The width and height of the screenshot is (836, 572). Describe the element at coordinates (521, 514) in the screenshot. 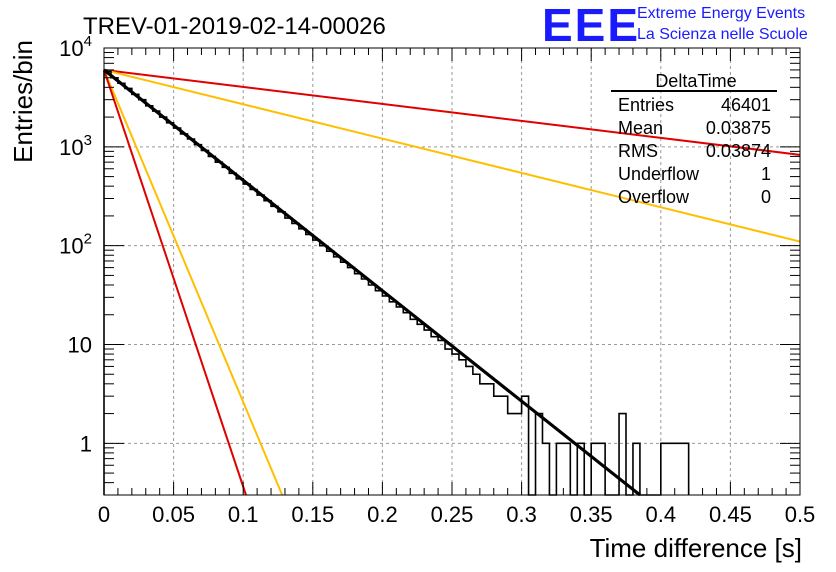

I see `x-tick-label: 0.3` at that location.